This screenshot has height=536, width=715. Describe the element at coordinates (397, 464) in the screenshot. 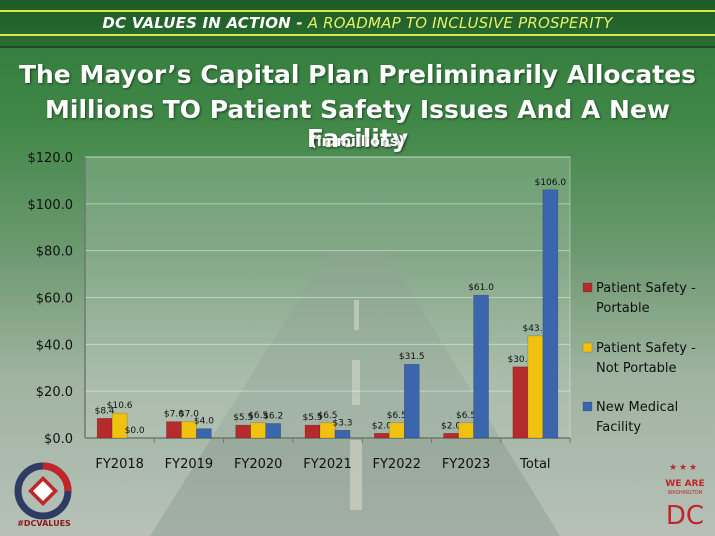

I see `x-tick-label: FY2022` at that location.